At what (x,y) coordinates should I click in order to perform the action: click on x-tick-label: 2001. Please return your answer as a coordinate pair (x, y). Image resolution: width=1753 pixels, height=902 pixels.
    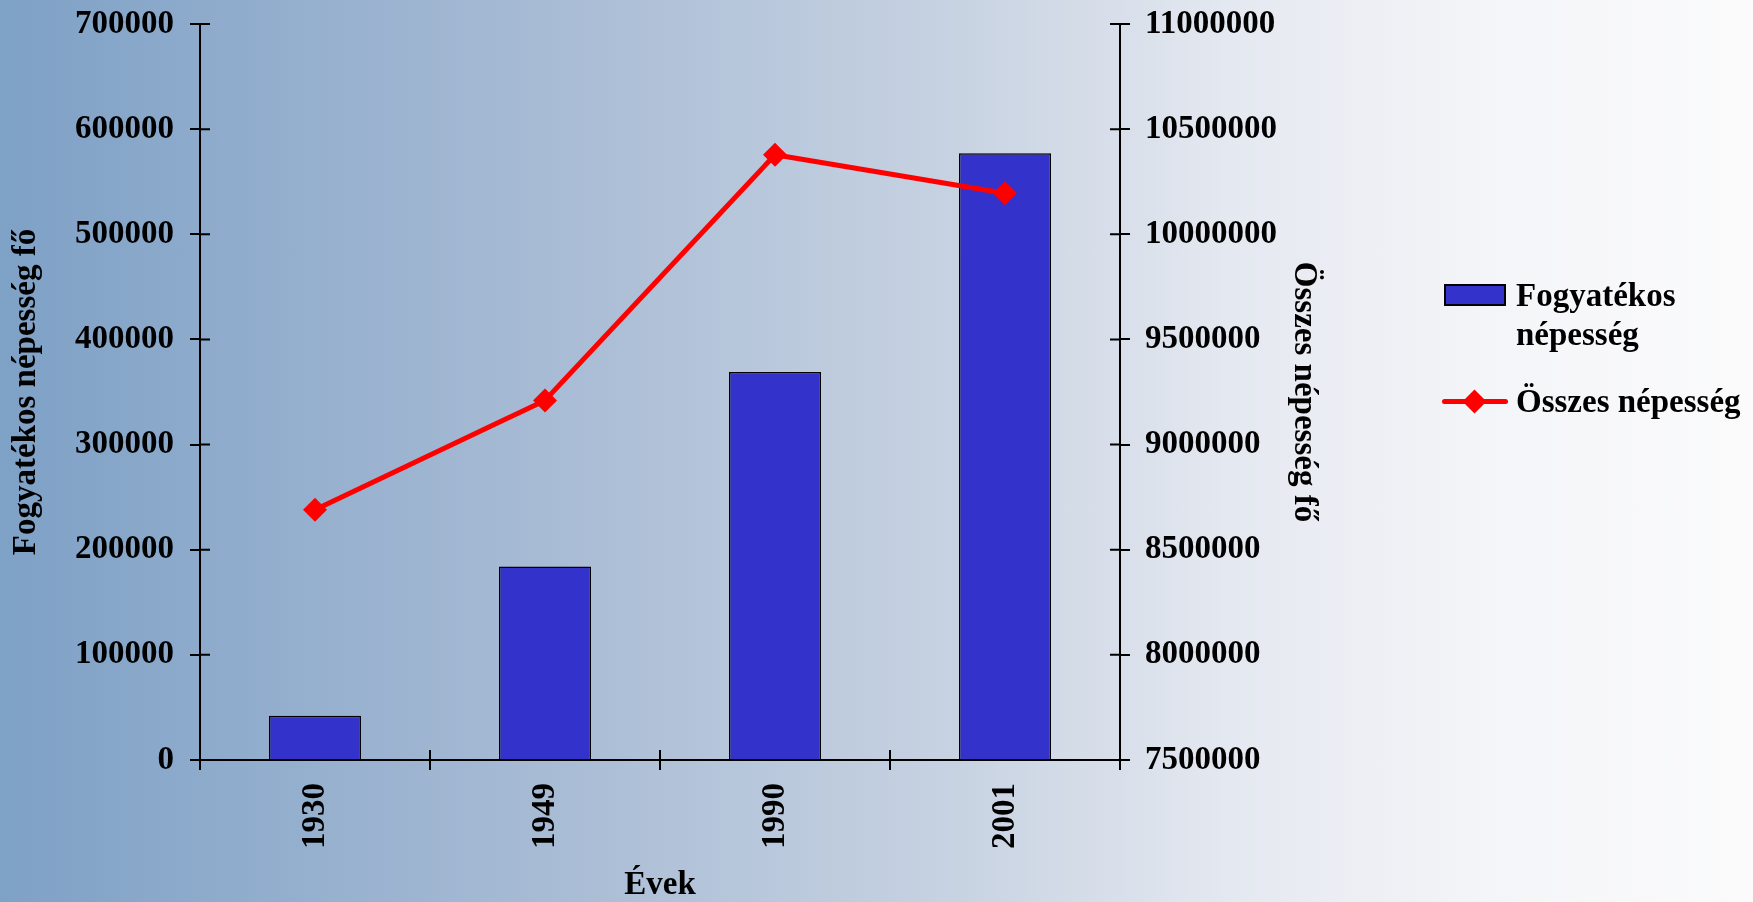
    Looking at the image, I should click on (1002, 816).